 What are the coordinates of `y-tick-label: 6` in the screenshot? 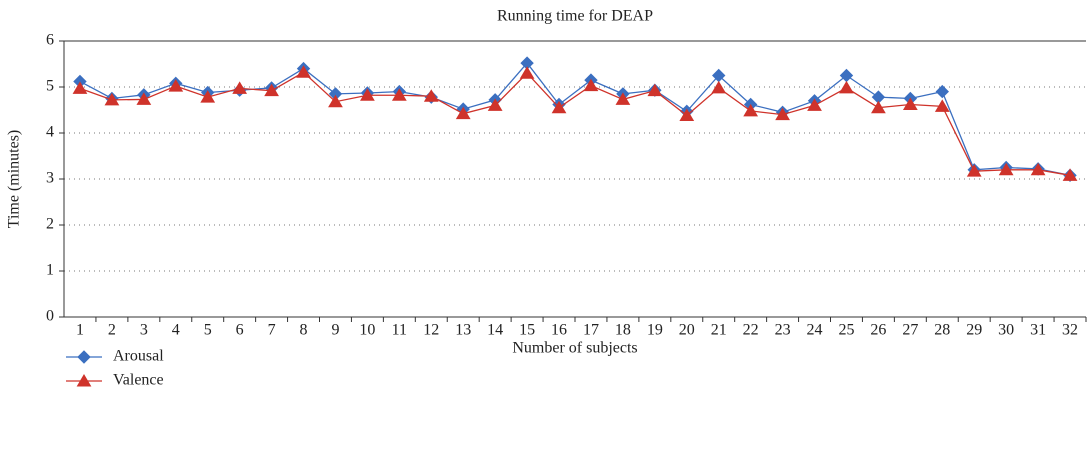 It's located at (50, 40).